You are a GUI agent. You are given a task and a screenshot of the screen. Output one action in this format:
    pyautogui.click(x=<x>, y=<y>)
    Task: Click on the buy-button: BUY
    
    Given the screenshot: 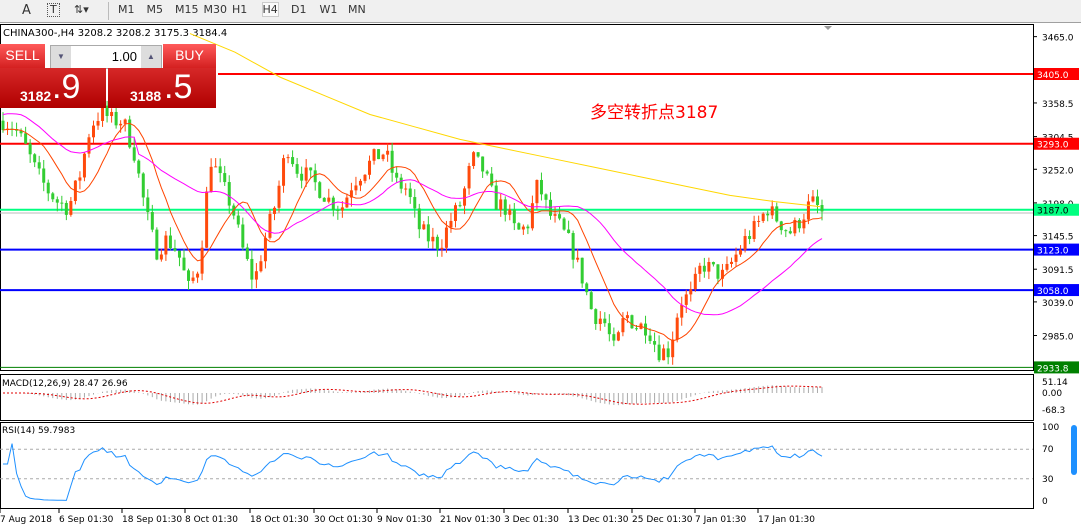 What is the action you would take?
    pyautogui.click(x=189, y=56)
    